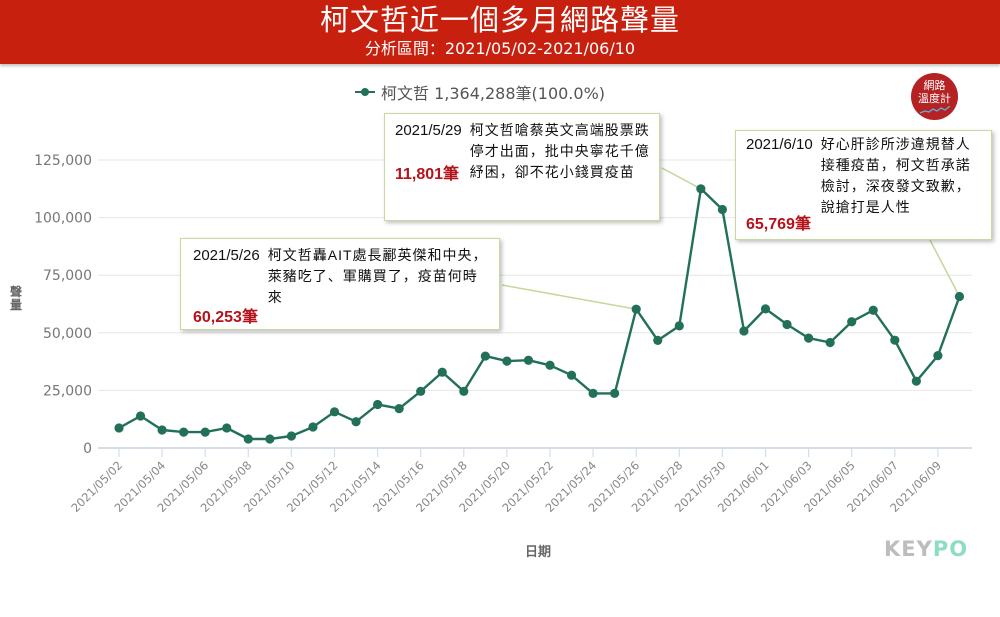 The image size is (1000, 617). Describe the element at coordinates (499, 20) in the screenshot. I see `chart-title: 柯文哲近一個多月網路聲量` at that location.